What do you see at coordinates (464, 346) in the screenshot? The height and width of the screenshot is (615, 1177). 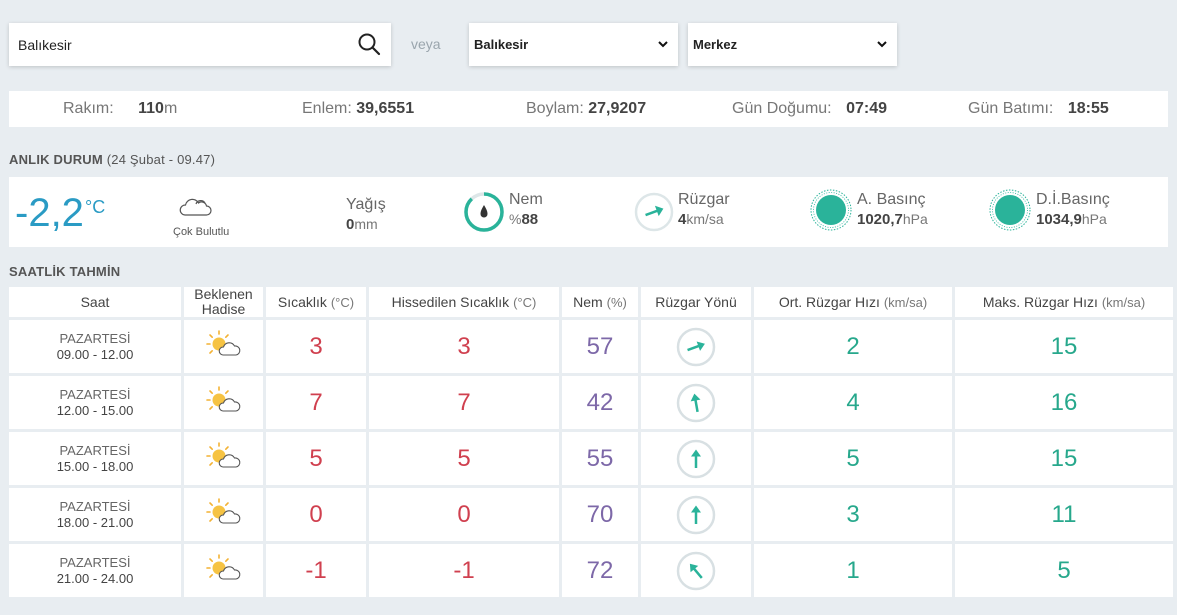 I see `feels-like-cell: 3` at bounding box center [464, 346].